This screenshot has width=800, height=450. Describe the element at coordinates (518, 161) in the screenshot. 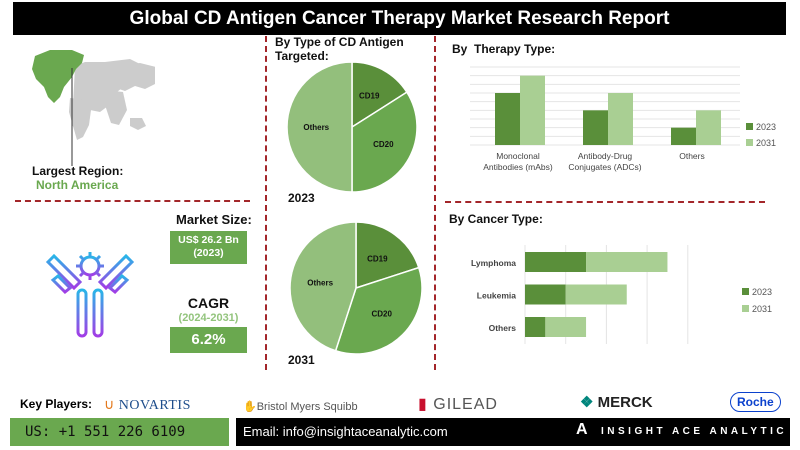

I see `category-label: Monoclonal Antibodies (mAbs)` at that location.